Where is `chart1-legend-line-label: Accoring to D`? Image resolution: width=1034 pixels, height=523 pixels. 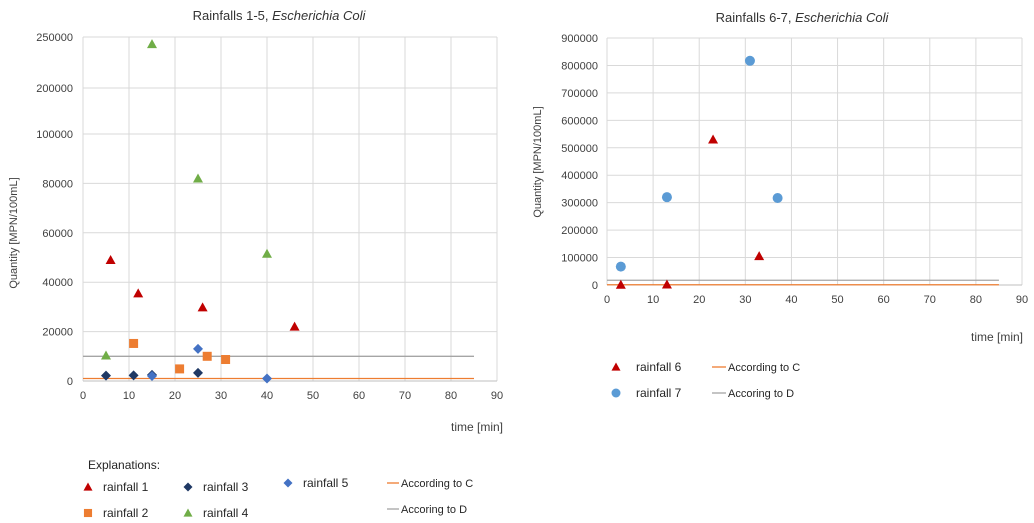
chart1-legend-line-label: Accoring to D is located at coordinates (434, 510).